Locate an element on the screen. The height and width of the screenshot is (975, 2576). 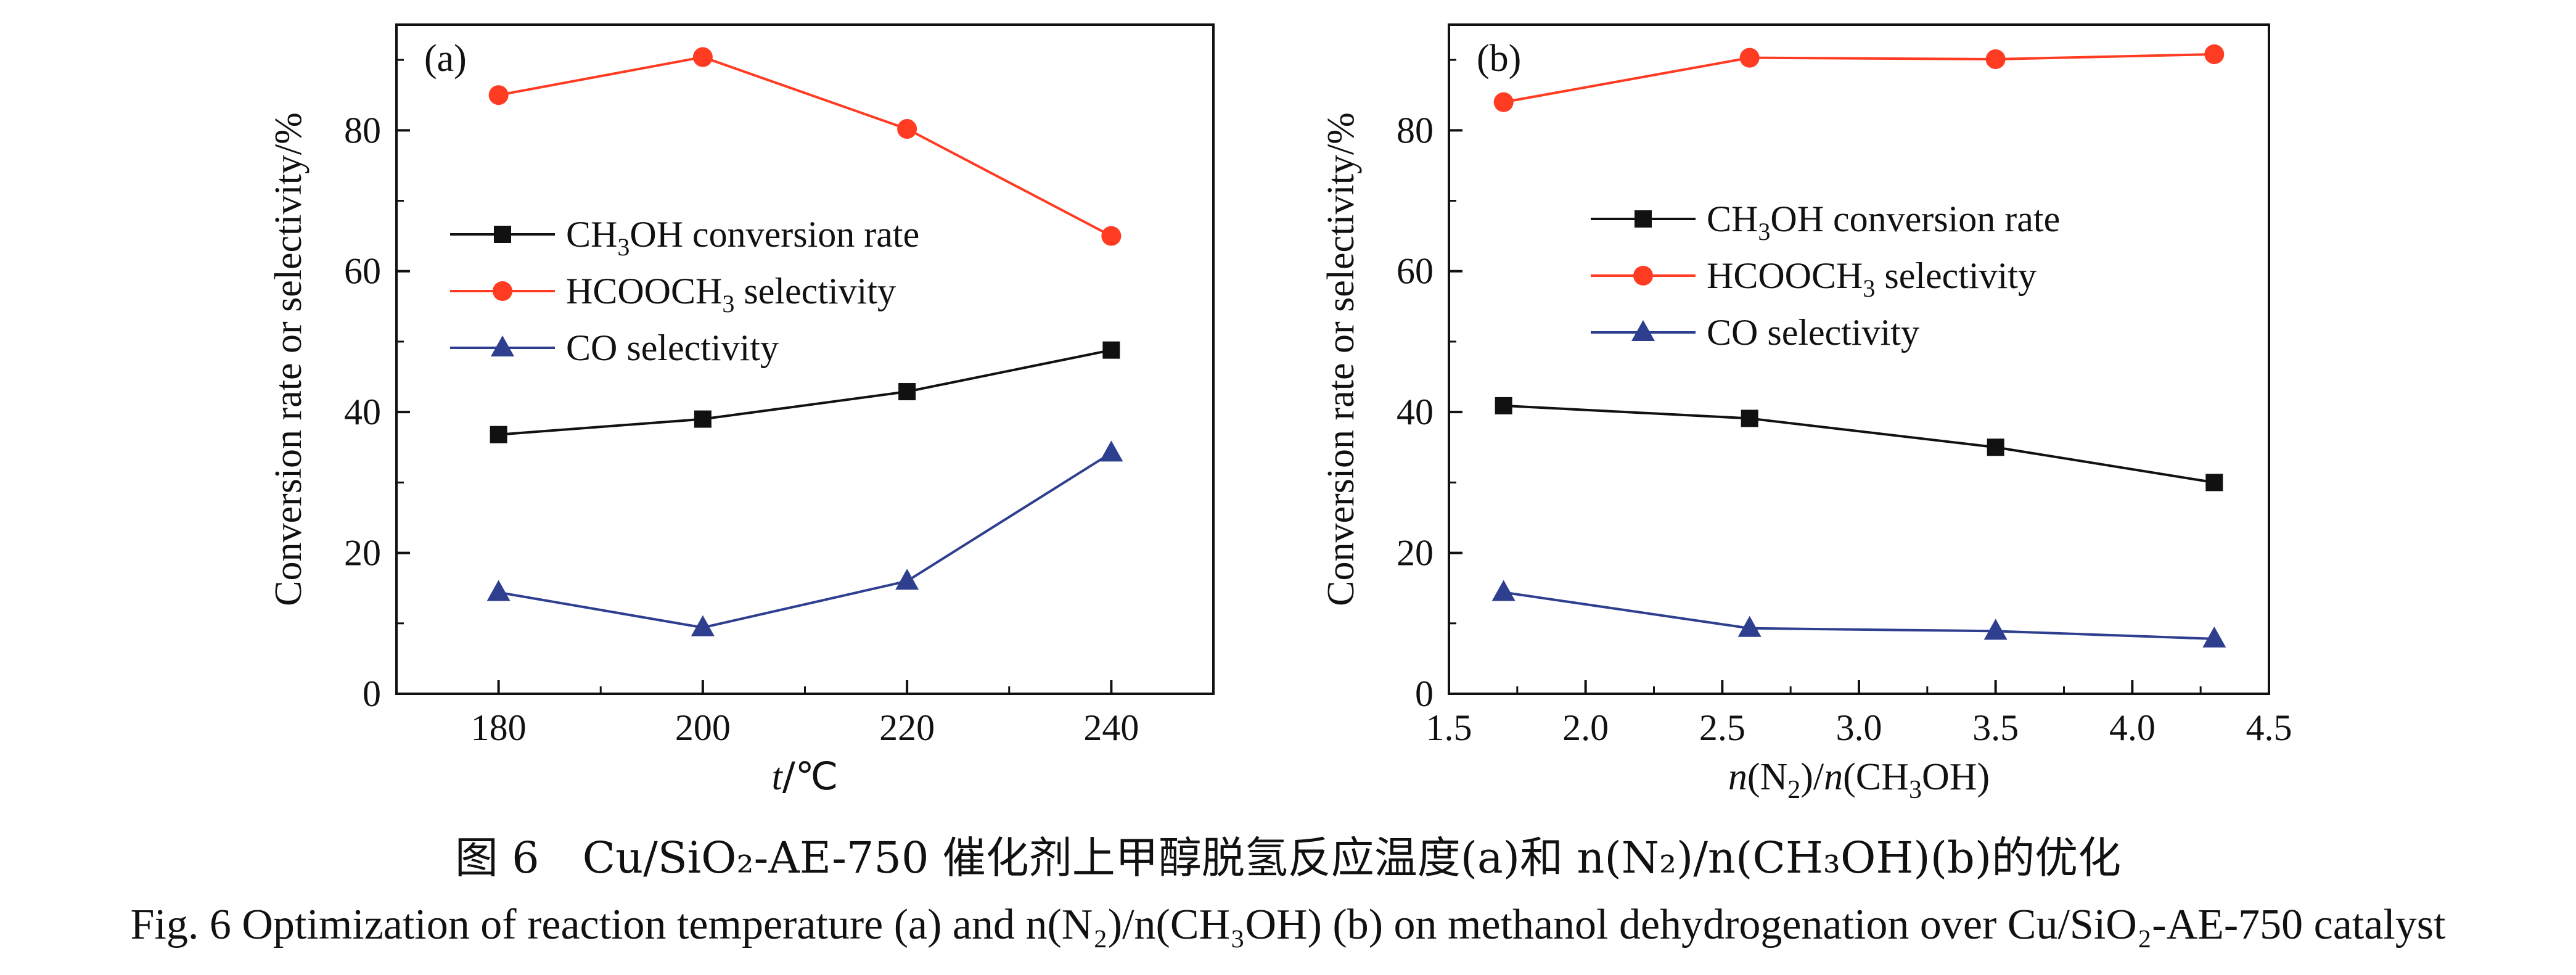
x-tick-label: 180 is located at coordinates (499, 727).